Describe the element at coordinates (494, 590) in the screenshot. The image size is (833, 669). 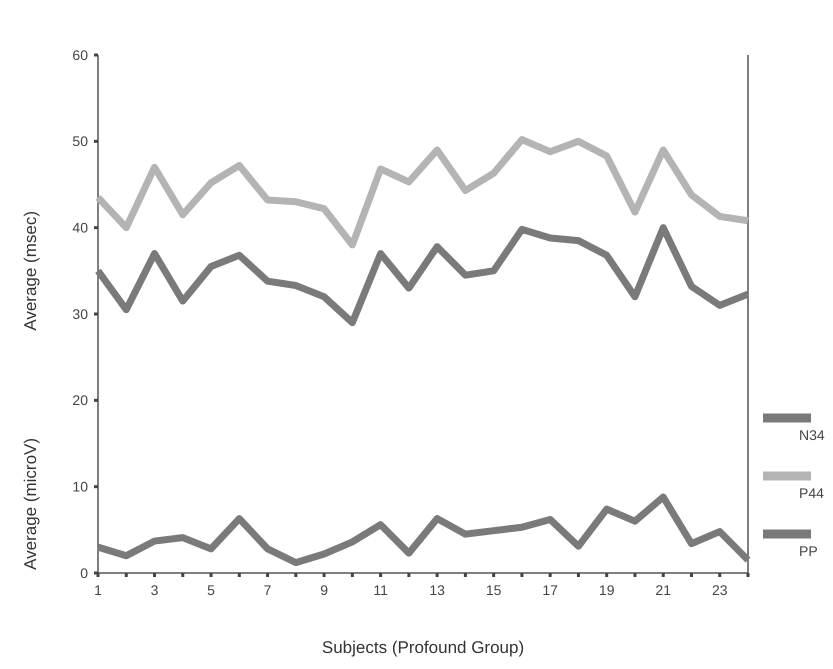
I see `x-tick-label: 15` at that location.